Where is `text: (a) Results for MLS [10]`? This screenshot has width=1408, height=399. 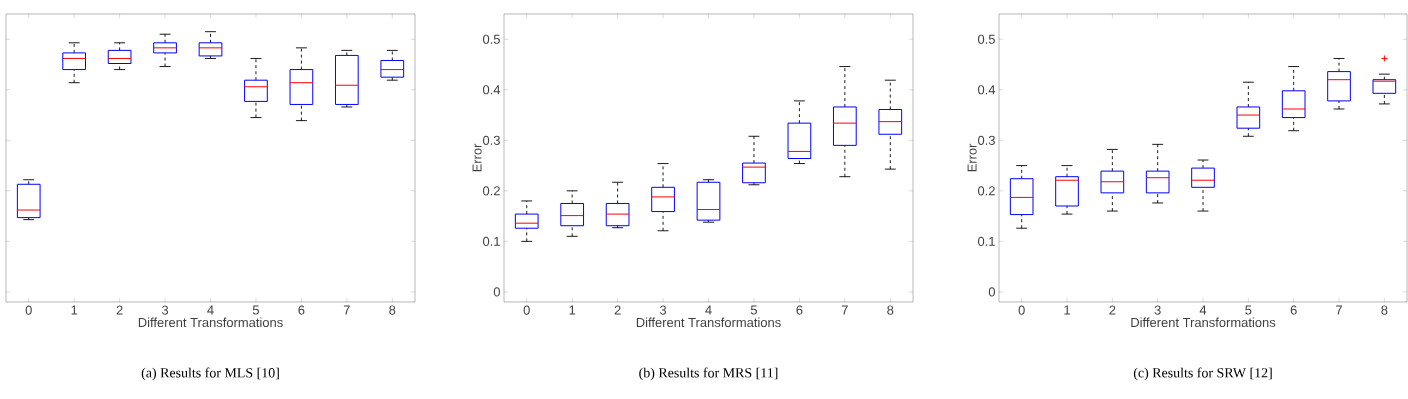 text: (a) Results for MLS [10] is located at coordinates (210, 374).